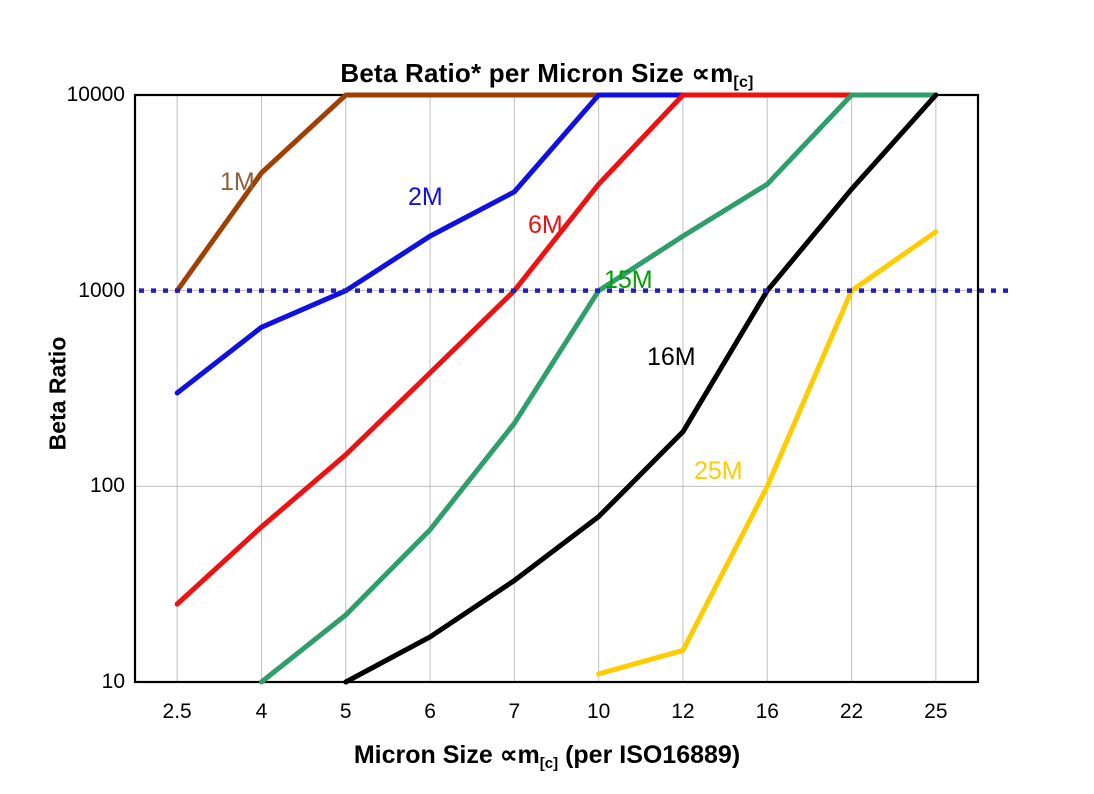  Describe the element at coordinates (261, 711) in the screenshot. I see `x-tick-label: 4` at that location.